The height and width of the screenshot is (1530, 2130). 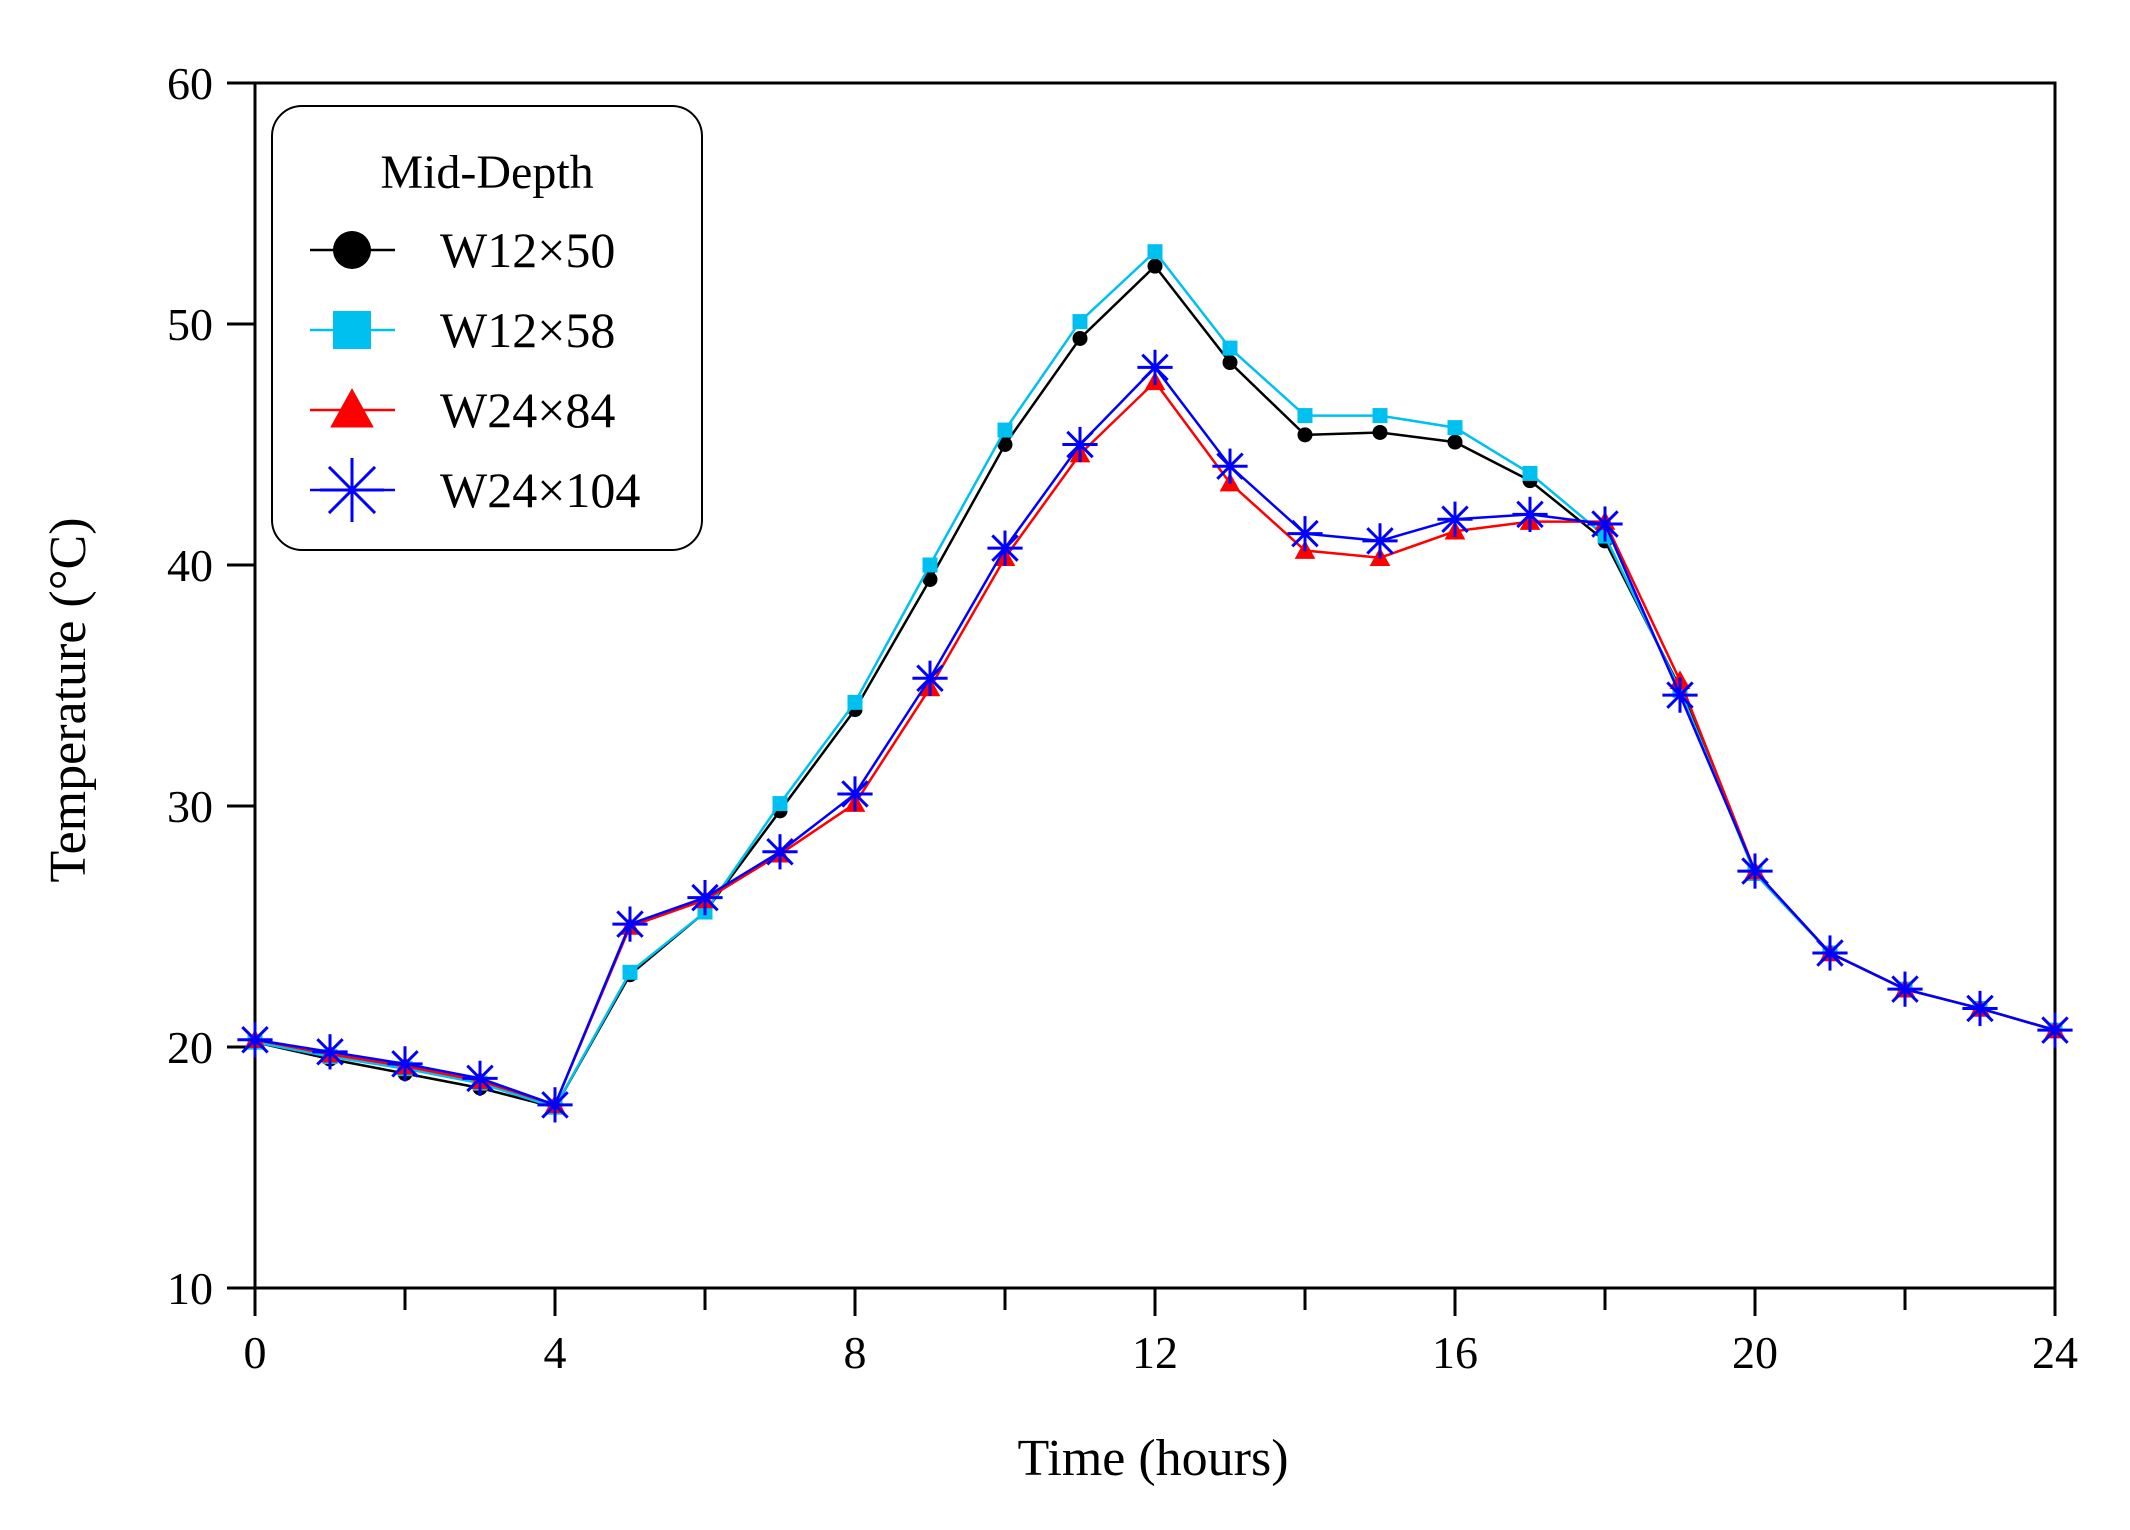 What do you see at coordinates (486, 172) in the screenshot?
I see `legend-title: Mid-Depth` at bounding box center [486, 172].